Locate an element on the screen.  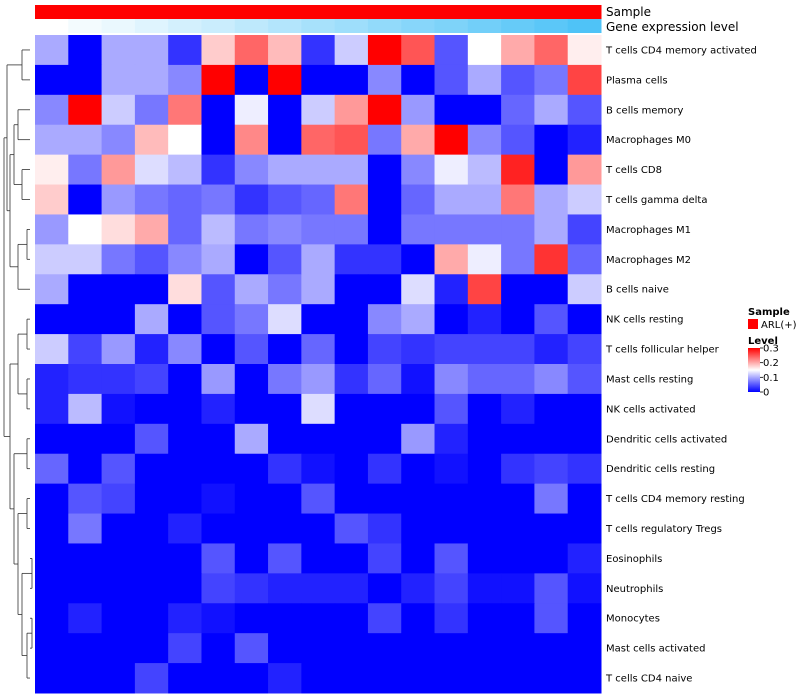
row-label: Mast cells resting is located at coordinates (649, 379).